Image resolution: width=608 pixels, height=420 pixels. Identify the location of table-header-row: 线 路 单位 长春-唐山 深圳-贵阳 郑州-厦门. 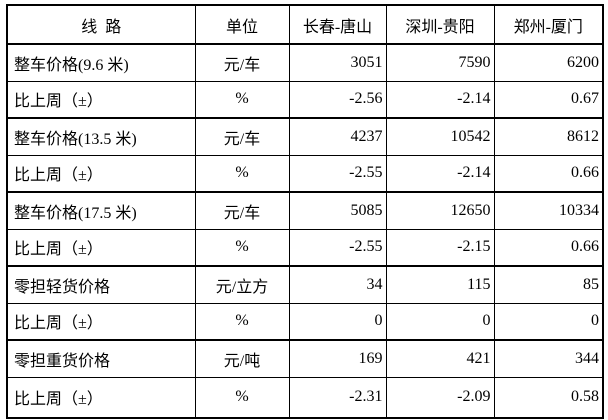
(305, 24).